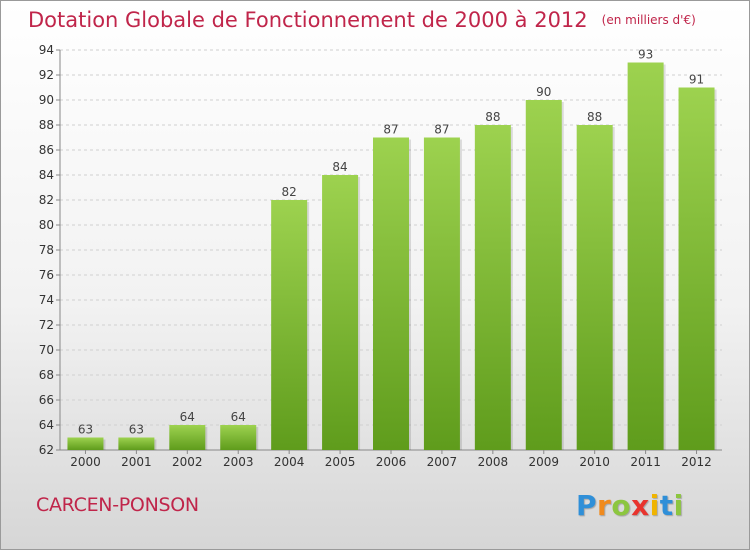 The width and height of the screenshot is (750, 550). What do you see at coordinates (648, 20) in the screenshot?
I see `unit-label: (en milliers d'€)` at bounding box center [648, 20].